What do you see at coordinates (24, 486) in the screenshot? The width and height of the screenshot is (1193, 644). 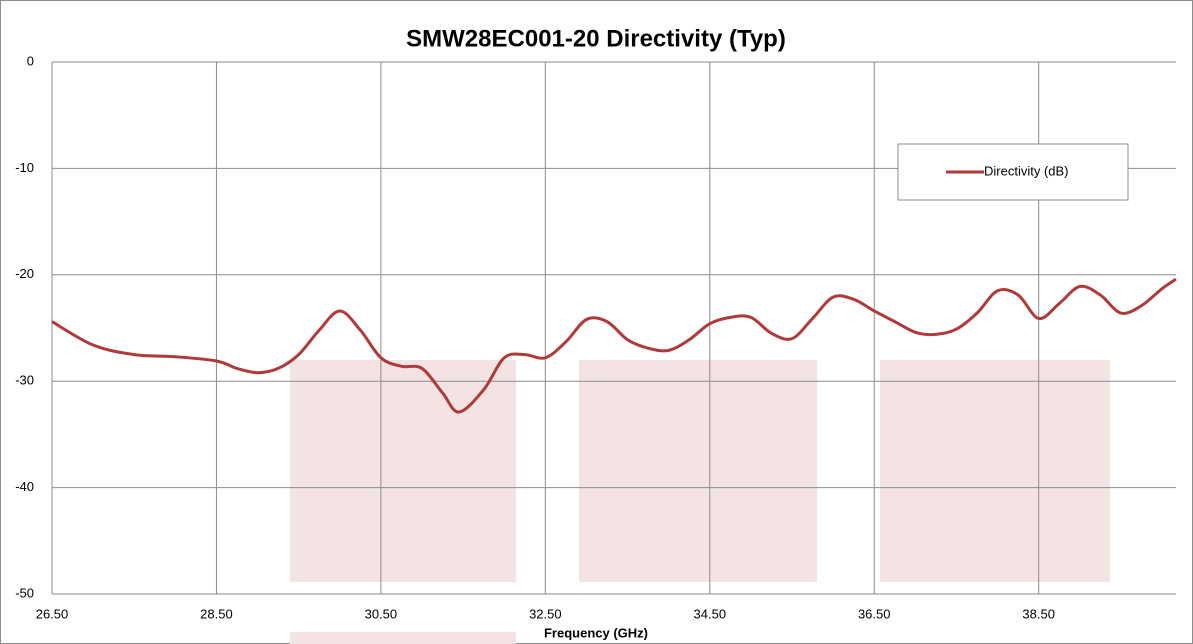 I see `y-tick-label: -40` at bounding box center [24, 486].